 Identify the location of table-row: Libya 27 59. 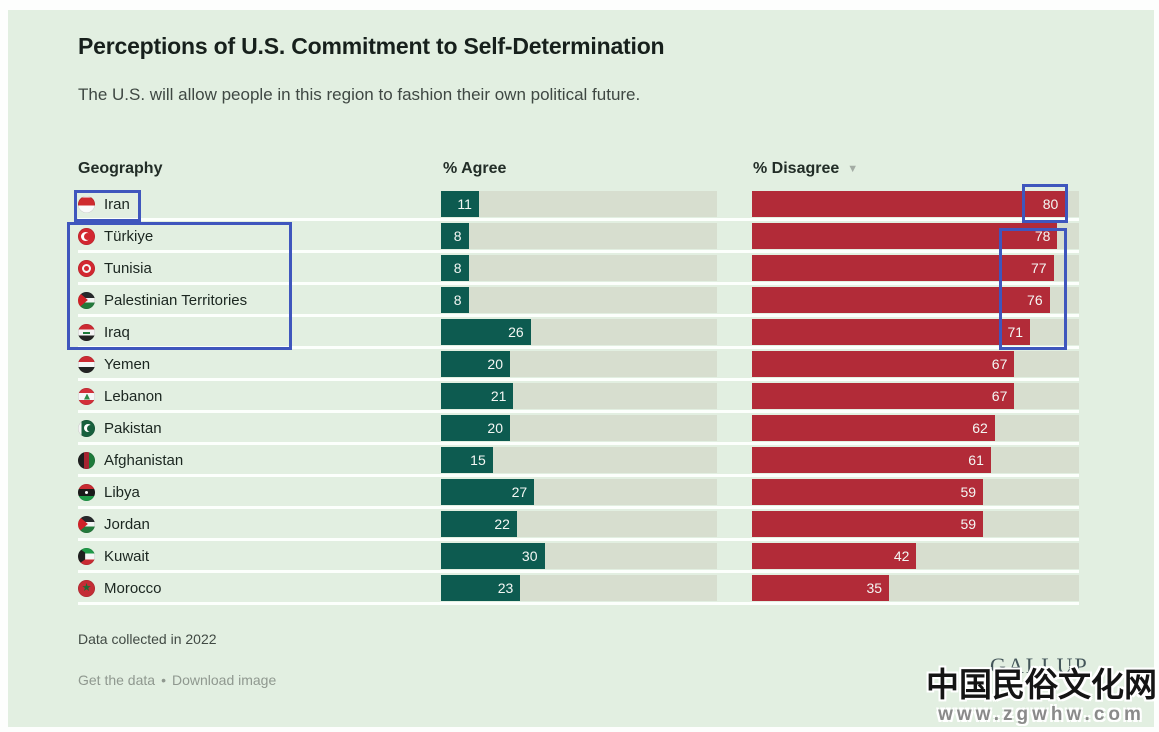
(578, 493).